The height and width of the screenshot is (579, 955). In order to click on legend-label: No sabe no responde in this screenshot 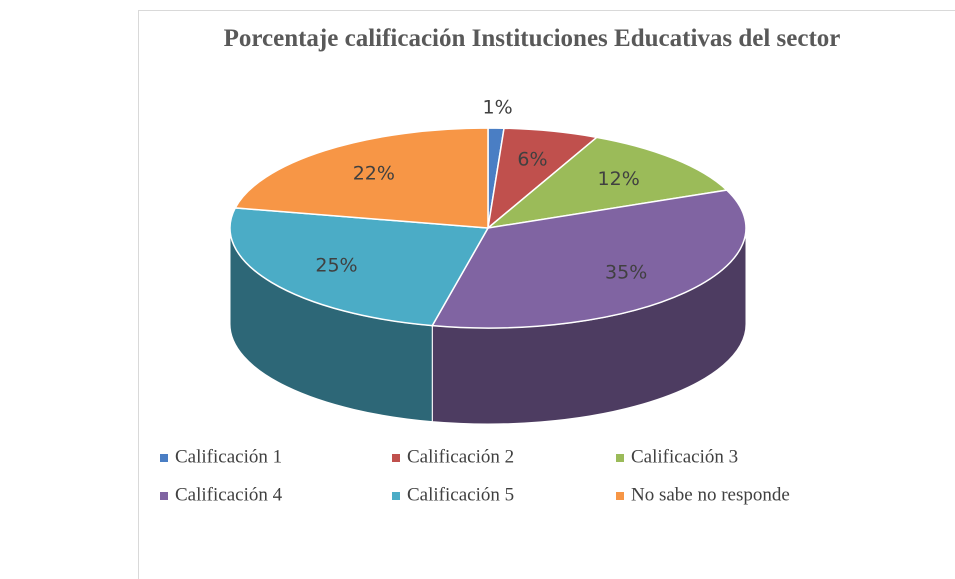, I will do `click(710, 494)`.